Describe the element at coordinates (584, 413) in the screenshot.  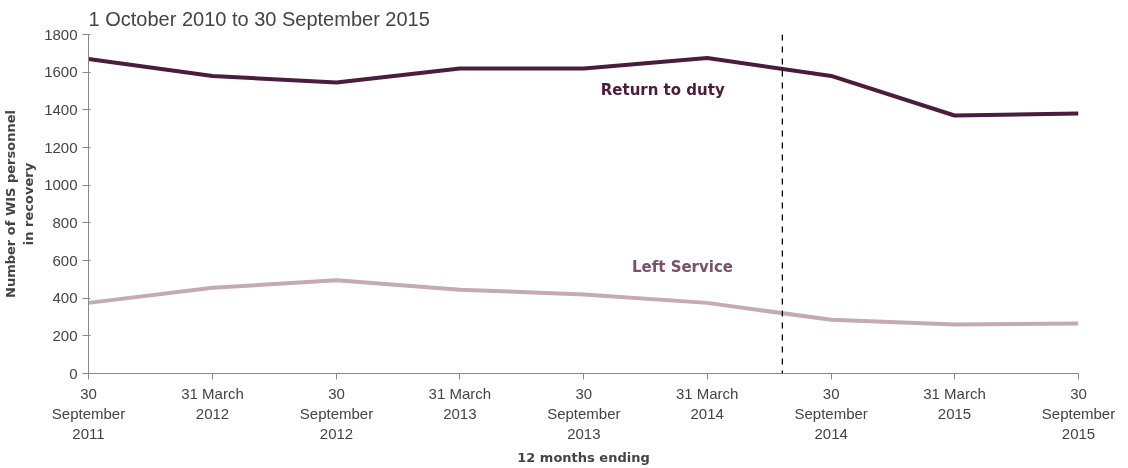
I see `x-tick-label: 30 September 2013` at that location.